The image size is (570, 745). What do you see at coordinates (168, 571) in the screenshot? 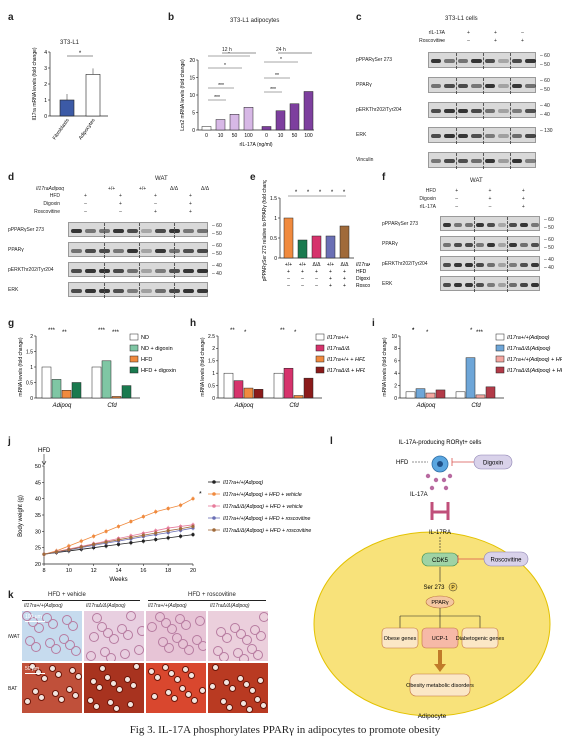
I see `panel-j-x-tick-label: 18` at bounding box center [168, 571].